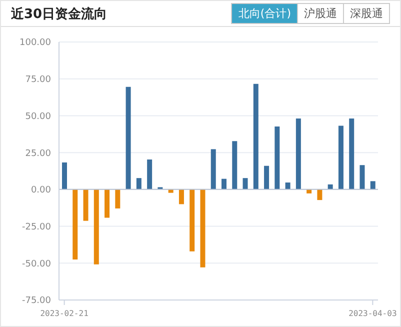 The height and width of the screenshot is (327, 401). I want to click on y-tick-label: 100.00, so click(36, 43).